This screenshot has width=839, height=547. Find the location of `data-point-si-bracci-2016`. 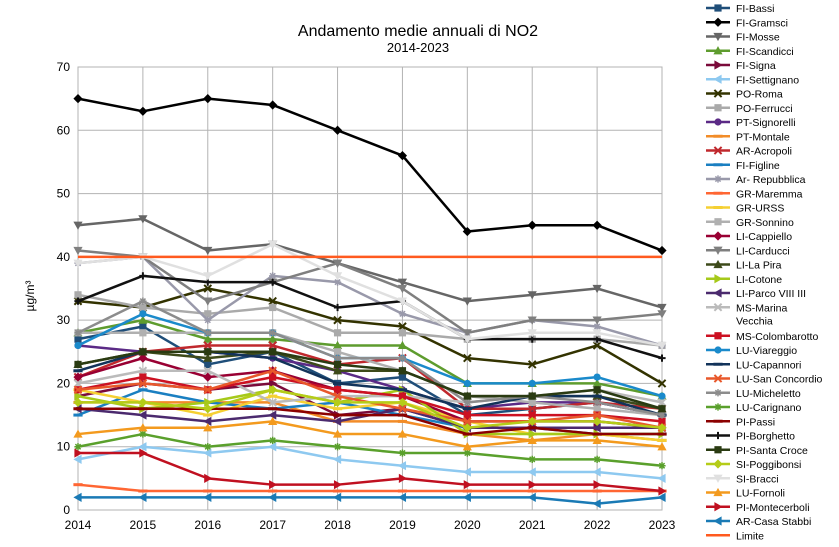

data-point-si-bracci-2016 is located at coordinates (208, 276).